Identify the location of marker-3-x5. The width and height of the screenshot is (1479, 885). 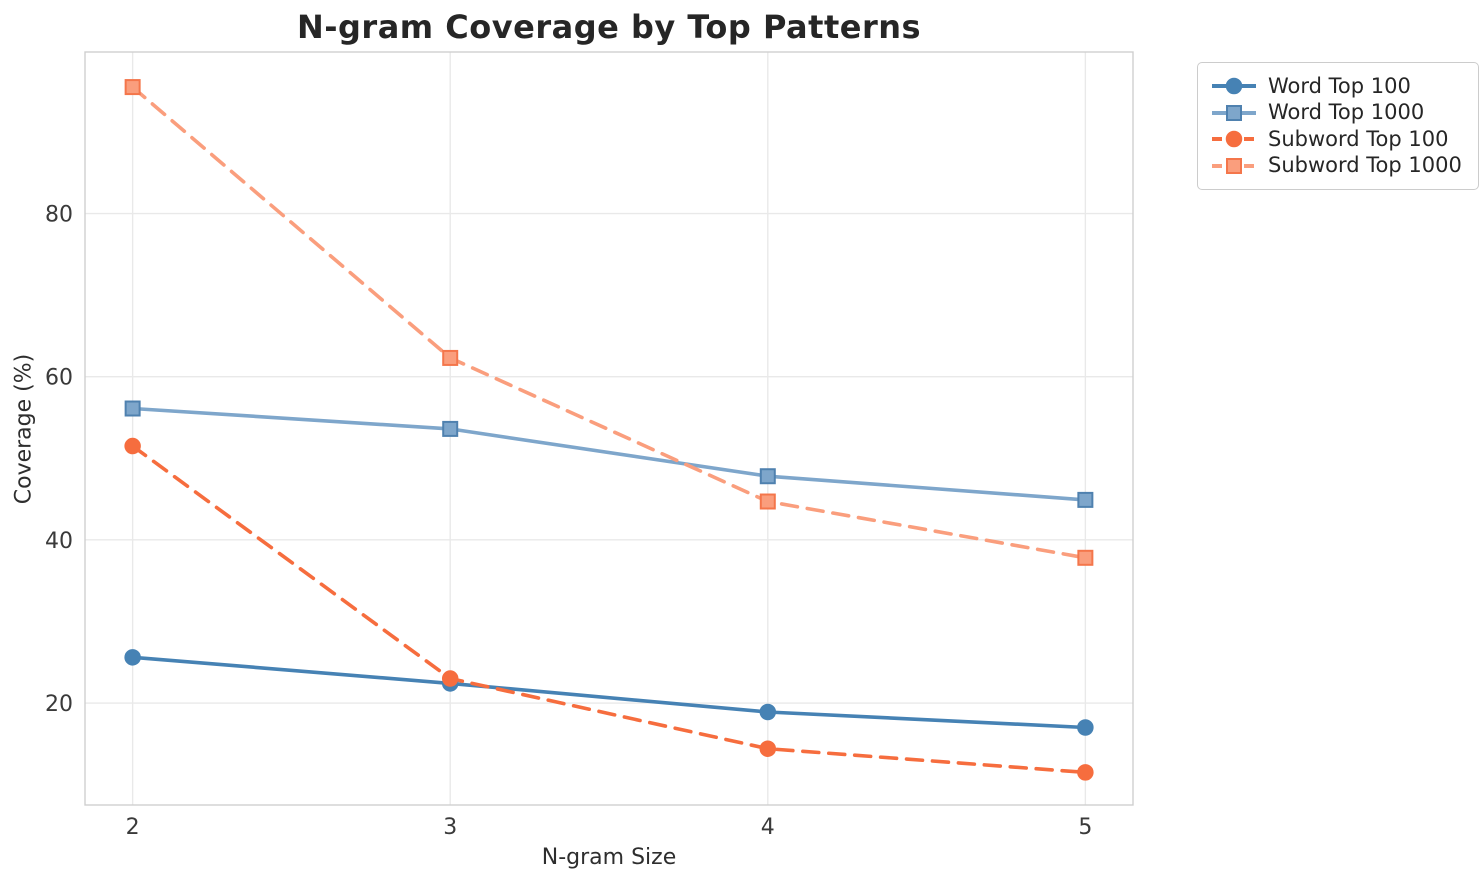
(1085, 557).